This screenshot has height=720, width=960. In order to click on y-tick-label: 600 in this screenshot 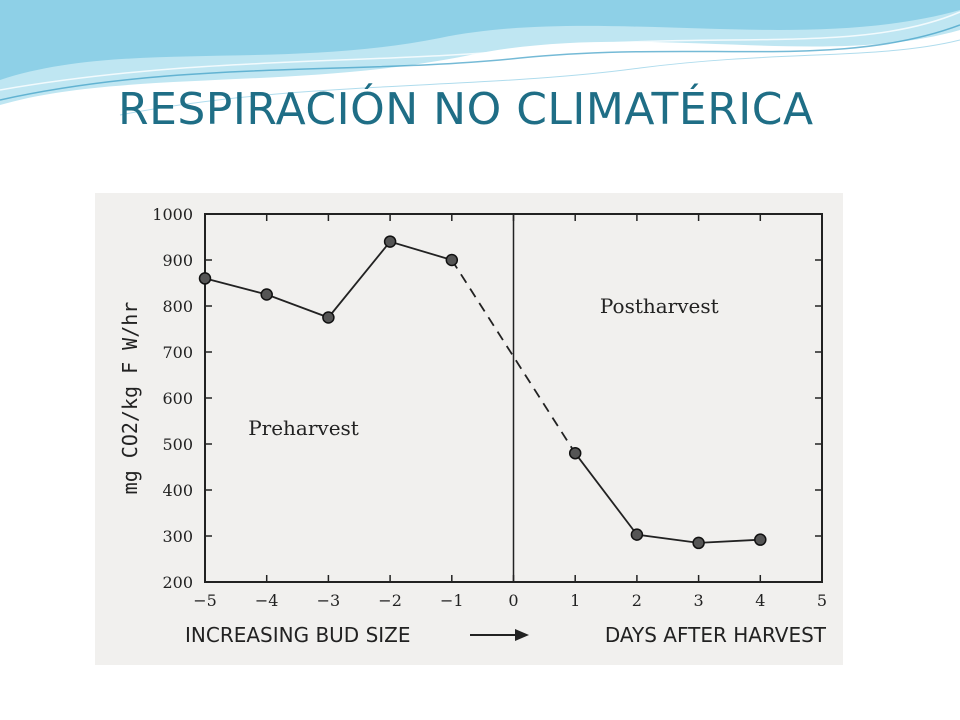, I will do `click(177, 398)`.